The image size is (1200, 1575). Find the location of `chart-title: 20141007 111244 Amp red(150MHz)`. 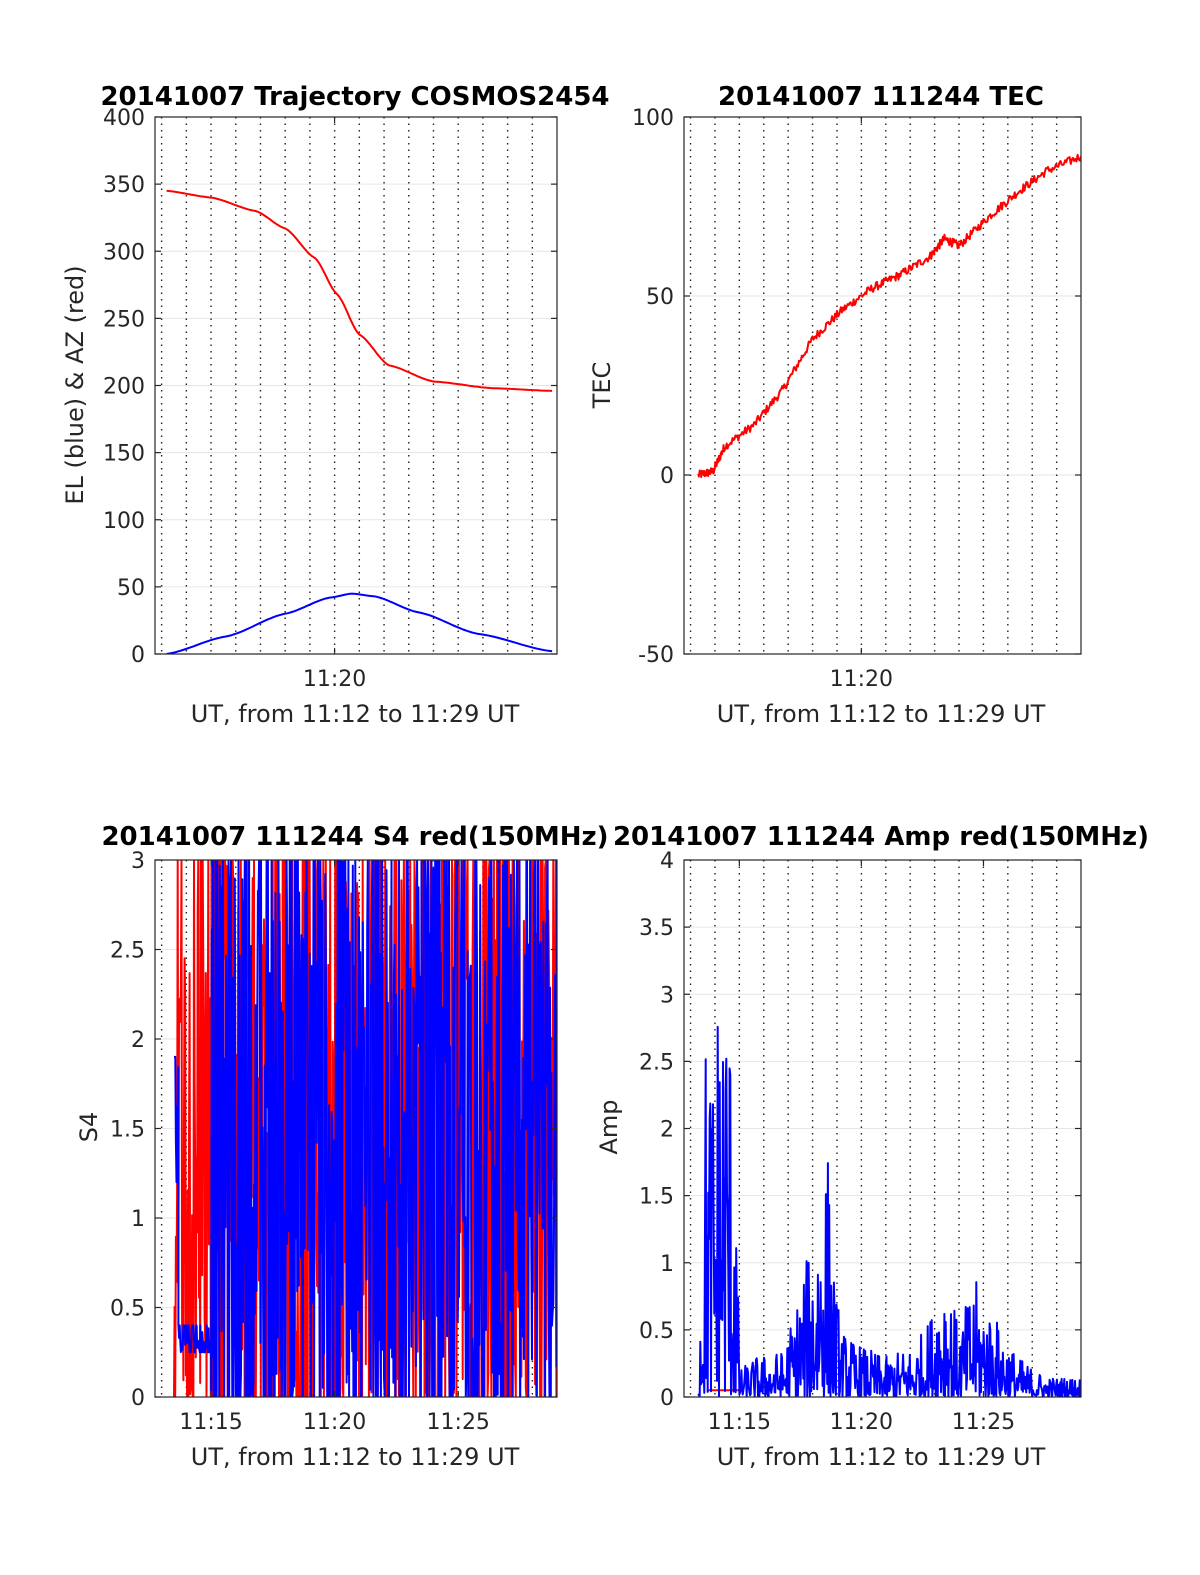

chart-title: 20141007 111244 Amp red(150MHz) is located at coordinates (881, 837).